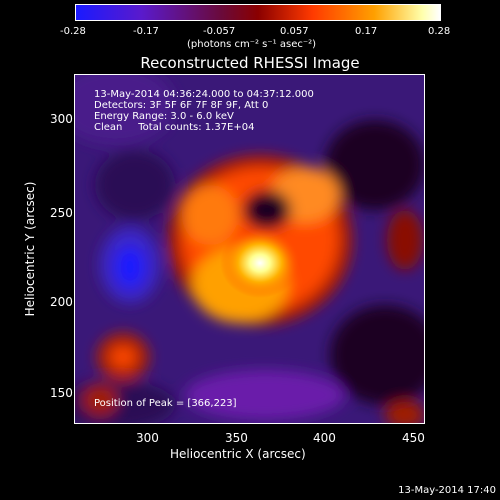  What do you see at coordinates (30, 249) in the screenshot?
I see `y-axis-label: Heliocentric Y (arcsec)` at bounding box center [30, 249].